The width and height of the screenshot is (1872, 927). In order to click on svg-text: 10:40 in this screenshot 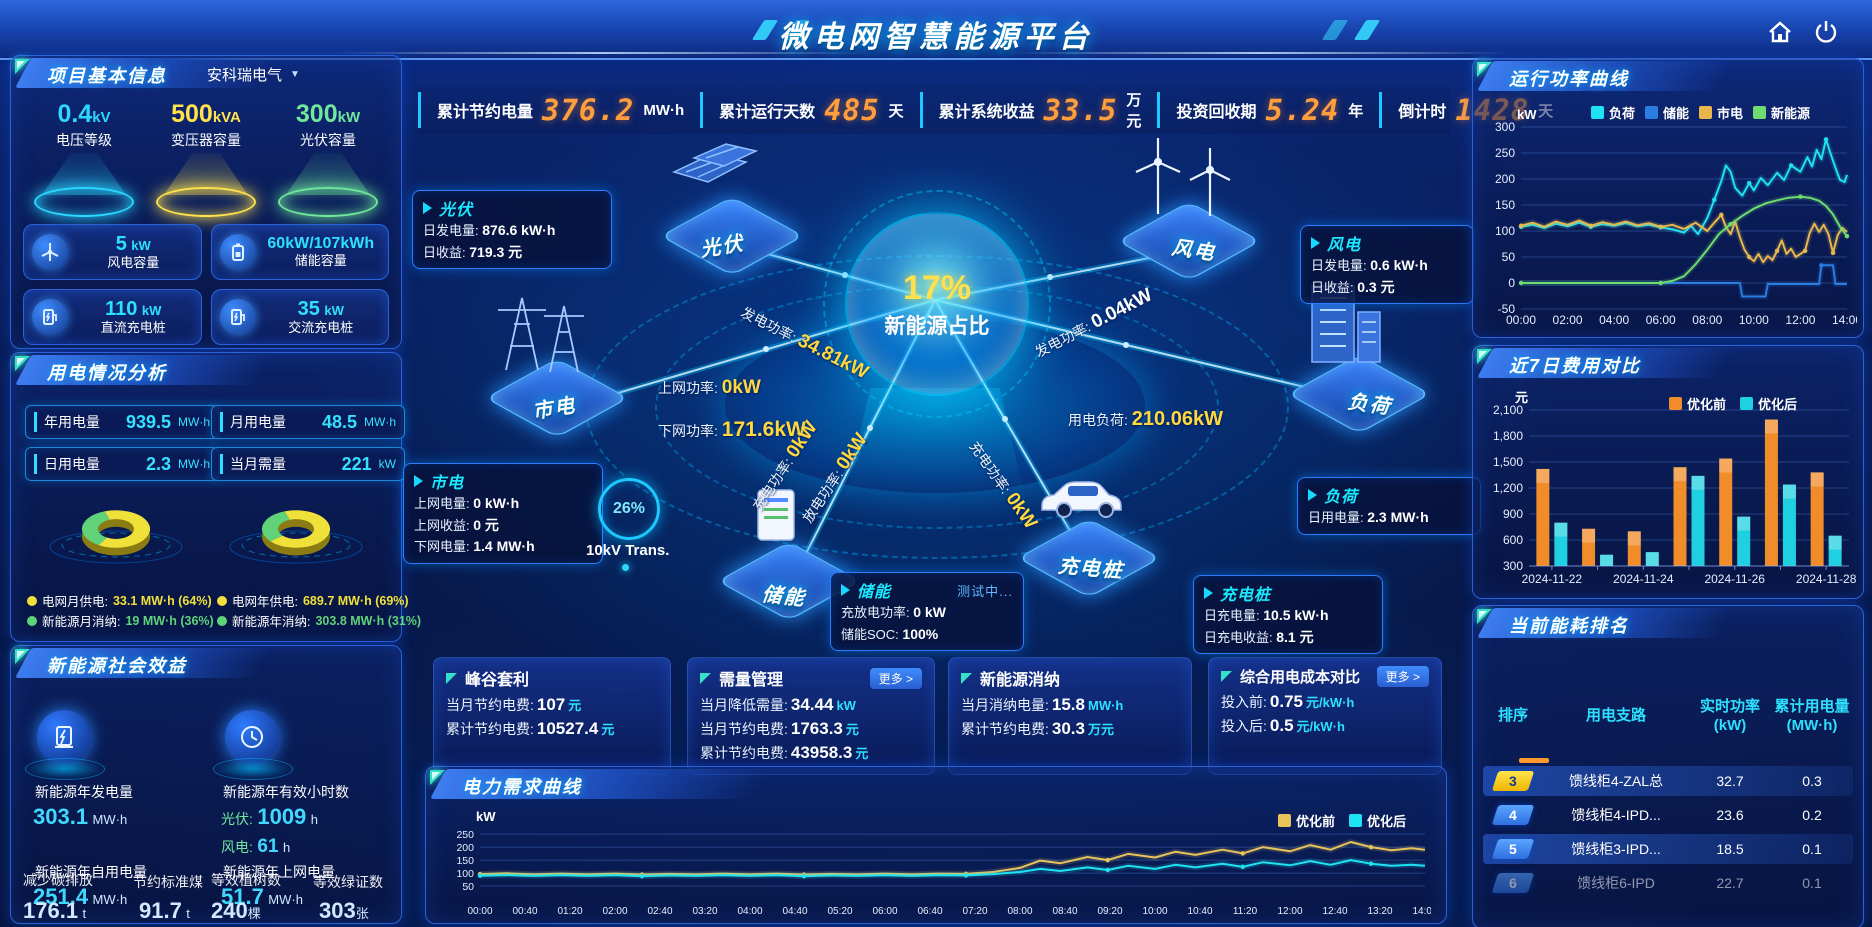, I will do `click(1199, 911)`.